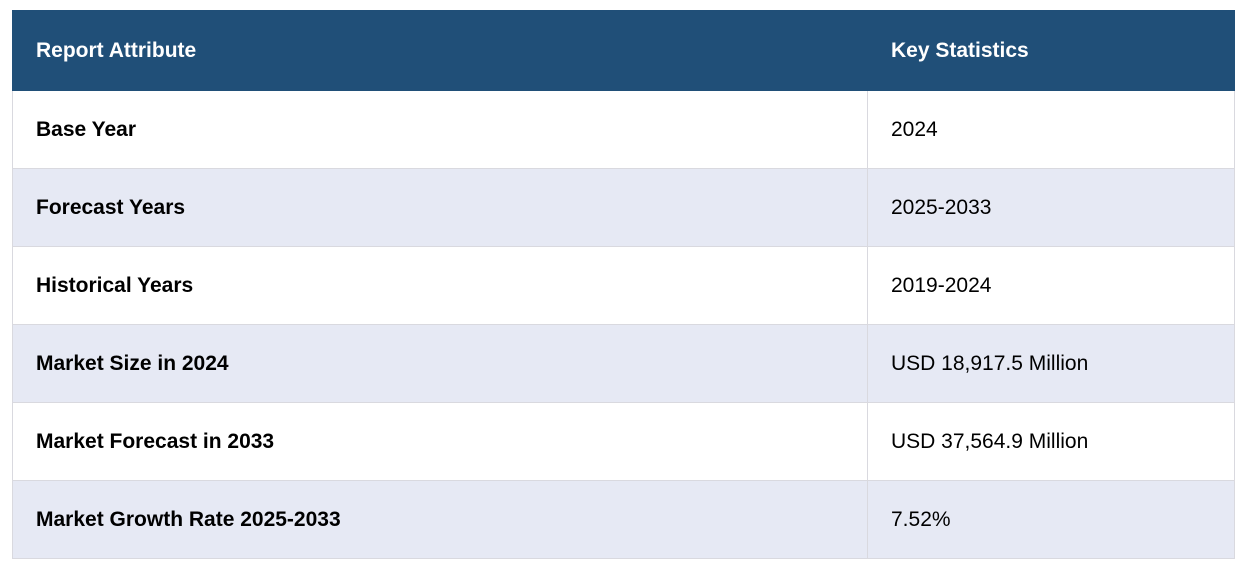  What do you see at coordinates (440, 207) in the screenshot?
I see `attribute-cell: Forecast Years` at bounding box center [440, 207].